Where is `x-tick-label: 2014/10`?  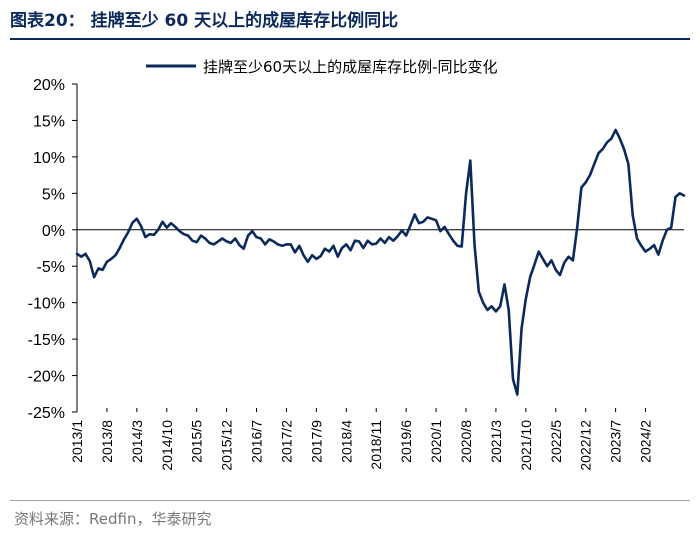
x-tick-label: 2014/10 is located at coordinates (167, 445).